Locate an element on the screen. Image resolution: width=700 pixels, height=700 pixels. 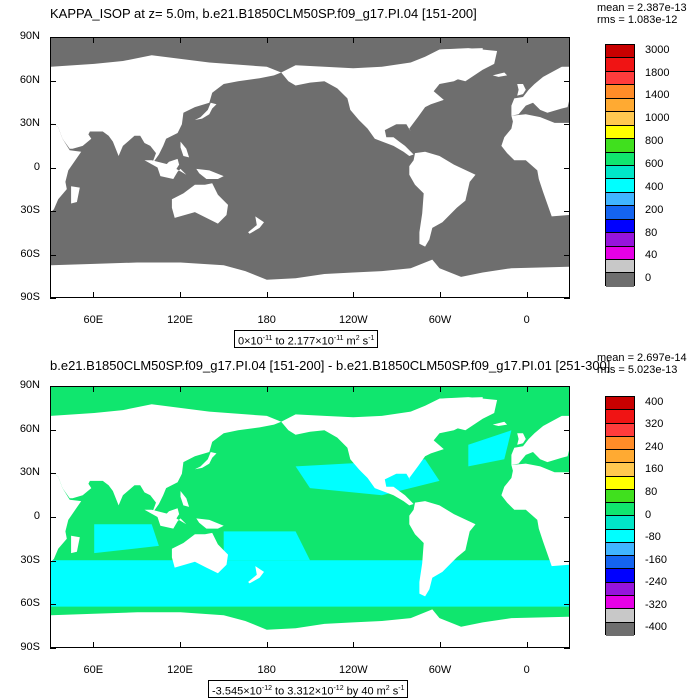
panel2-stats: mean = 2.697e-14 rms = 5.023e-13 is located at coordinates (642, 364).